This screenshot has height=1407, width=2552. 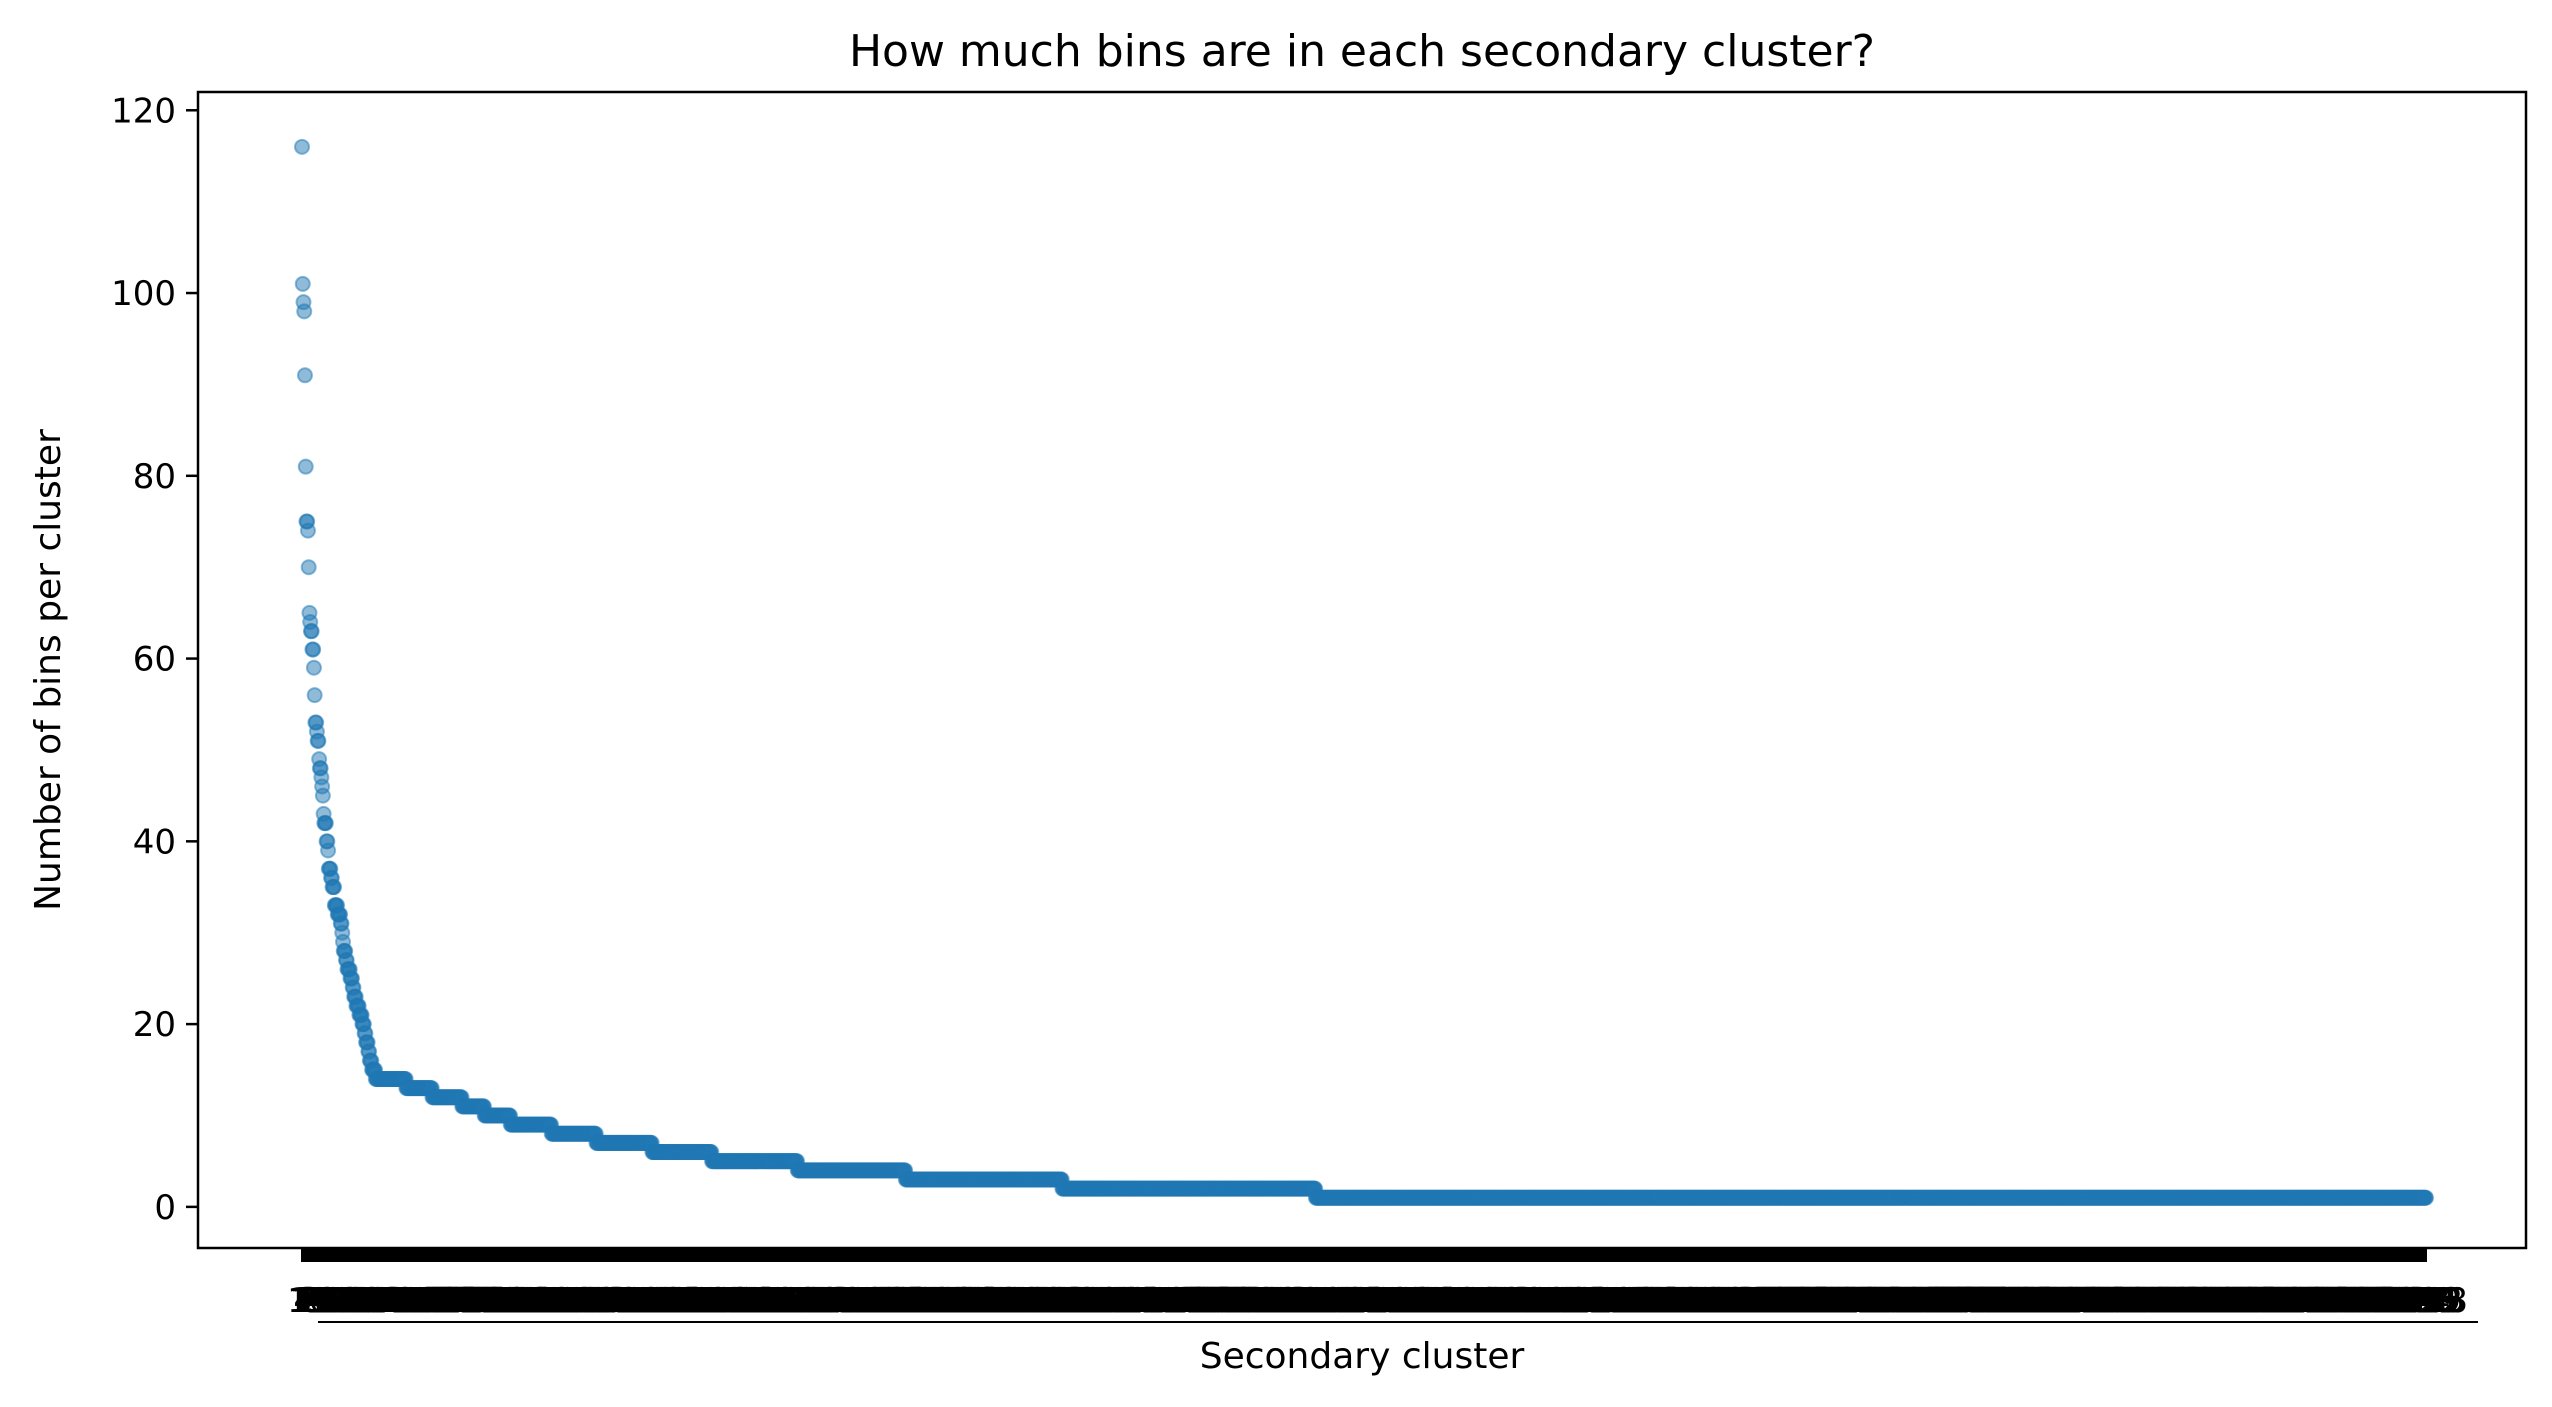 I want to click on x-tick-label: 112, so click(x=384, y=1301).